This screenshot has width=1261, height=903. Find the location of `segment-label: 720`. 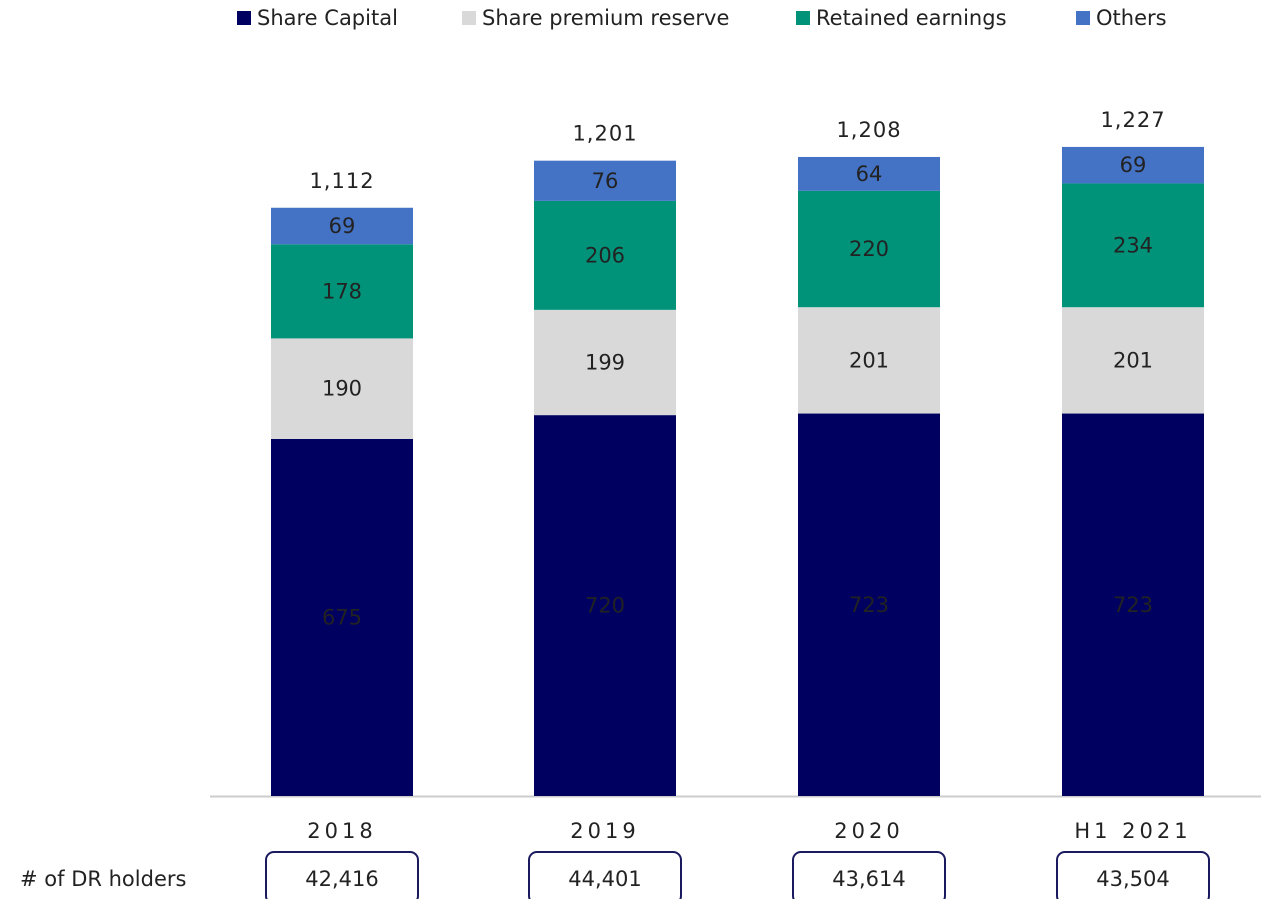

segment-label: 720 is located at coordinates (605, 606).